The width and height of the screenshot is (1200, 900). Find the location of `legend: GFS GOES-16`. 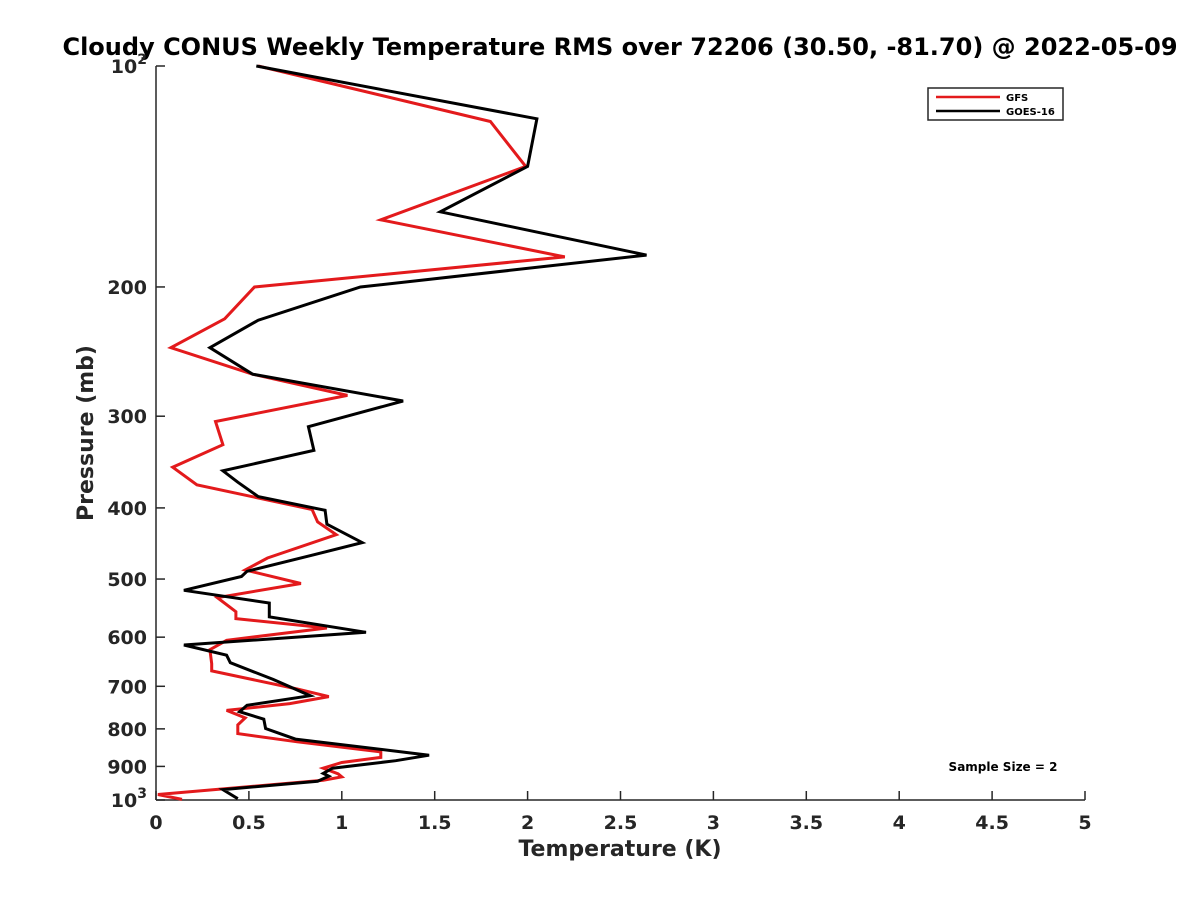

legend: GFS GOES-16 is located at coordinates (995, 104).